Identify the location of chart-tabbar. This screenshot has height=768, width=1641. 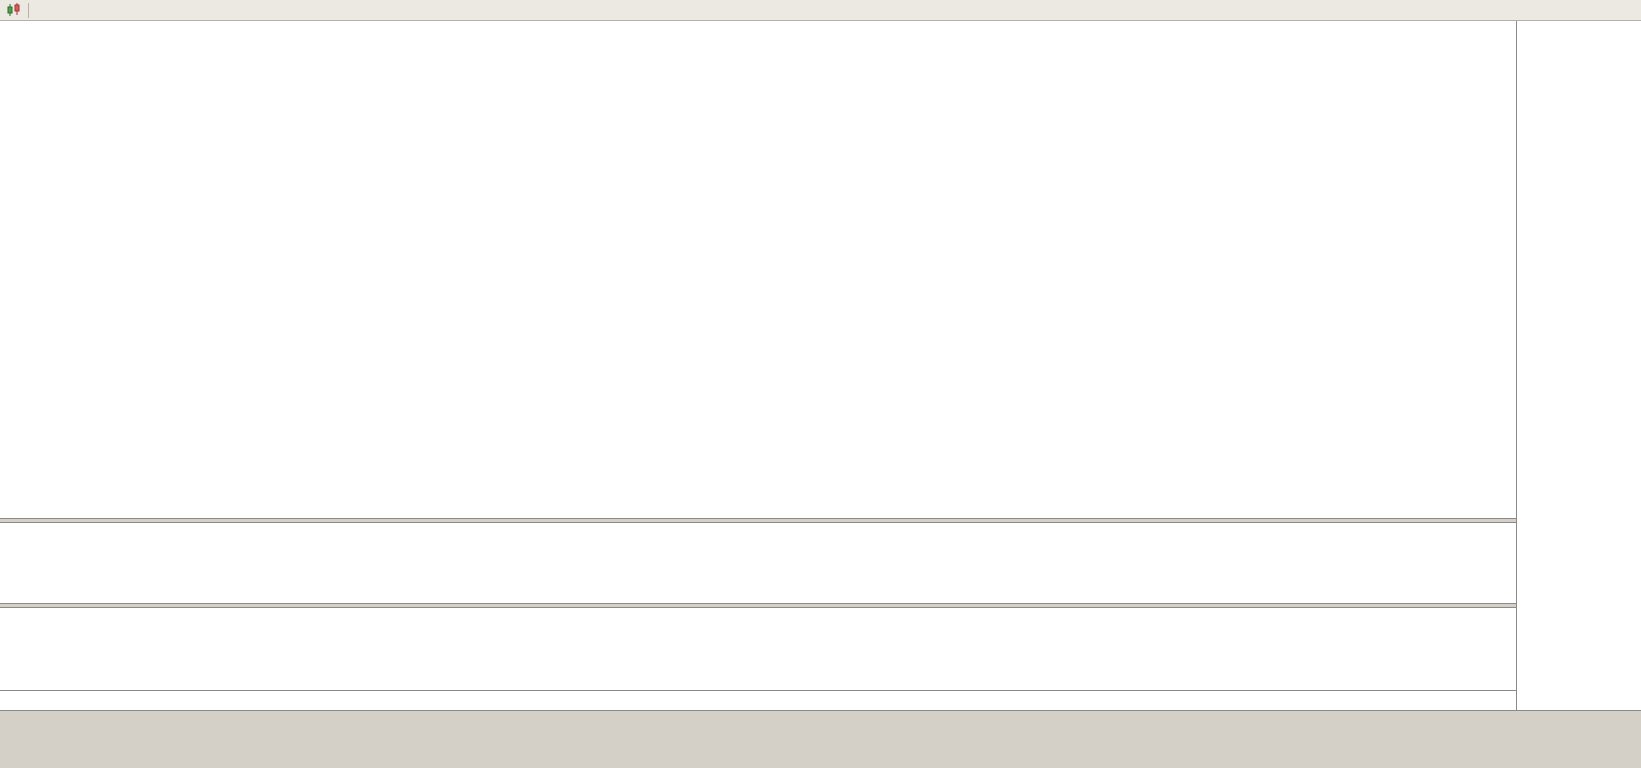
(820, 723).